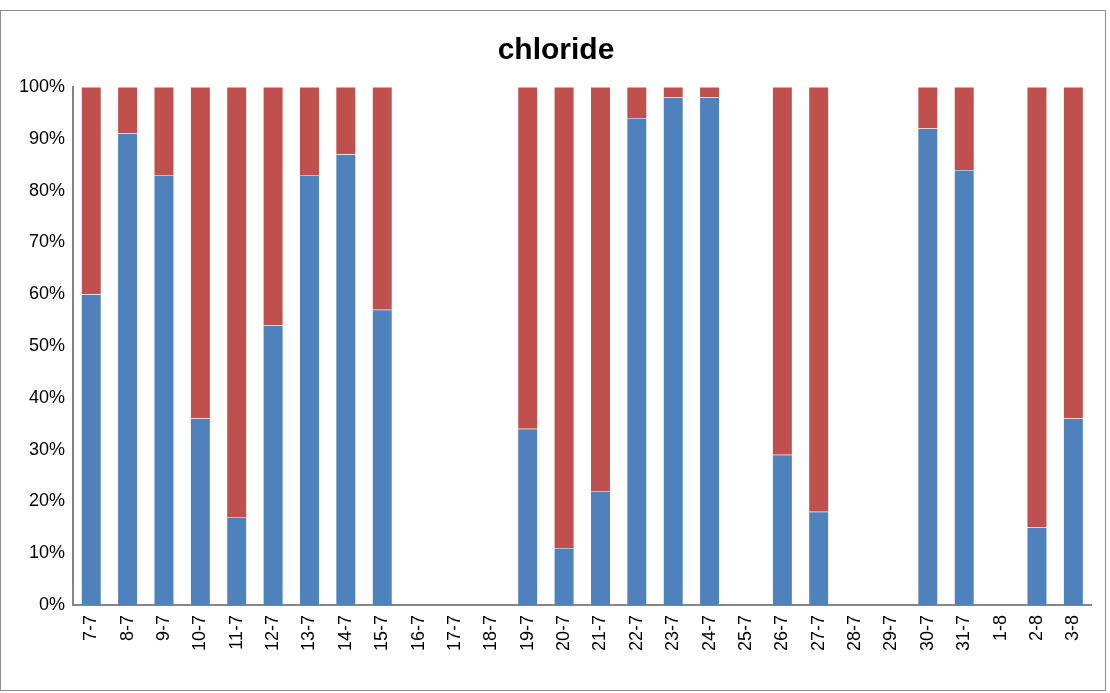 The height and width of the screenshot is (693, 1110). I want to click on y-tick-label: 30%, so click(47, 448).